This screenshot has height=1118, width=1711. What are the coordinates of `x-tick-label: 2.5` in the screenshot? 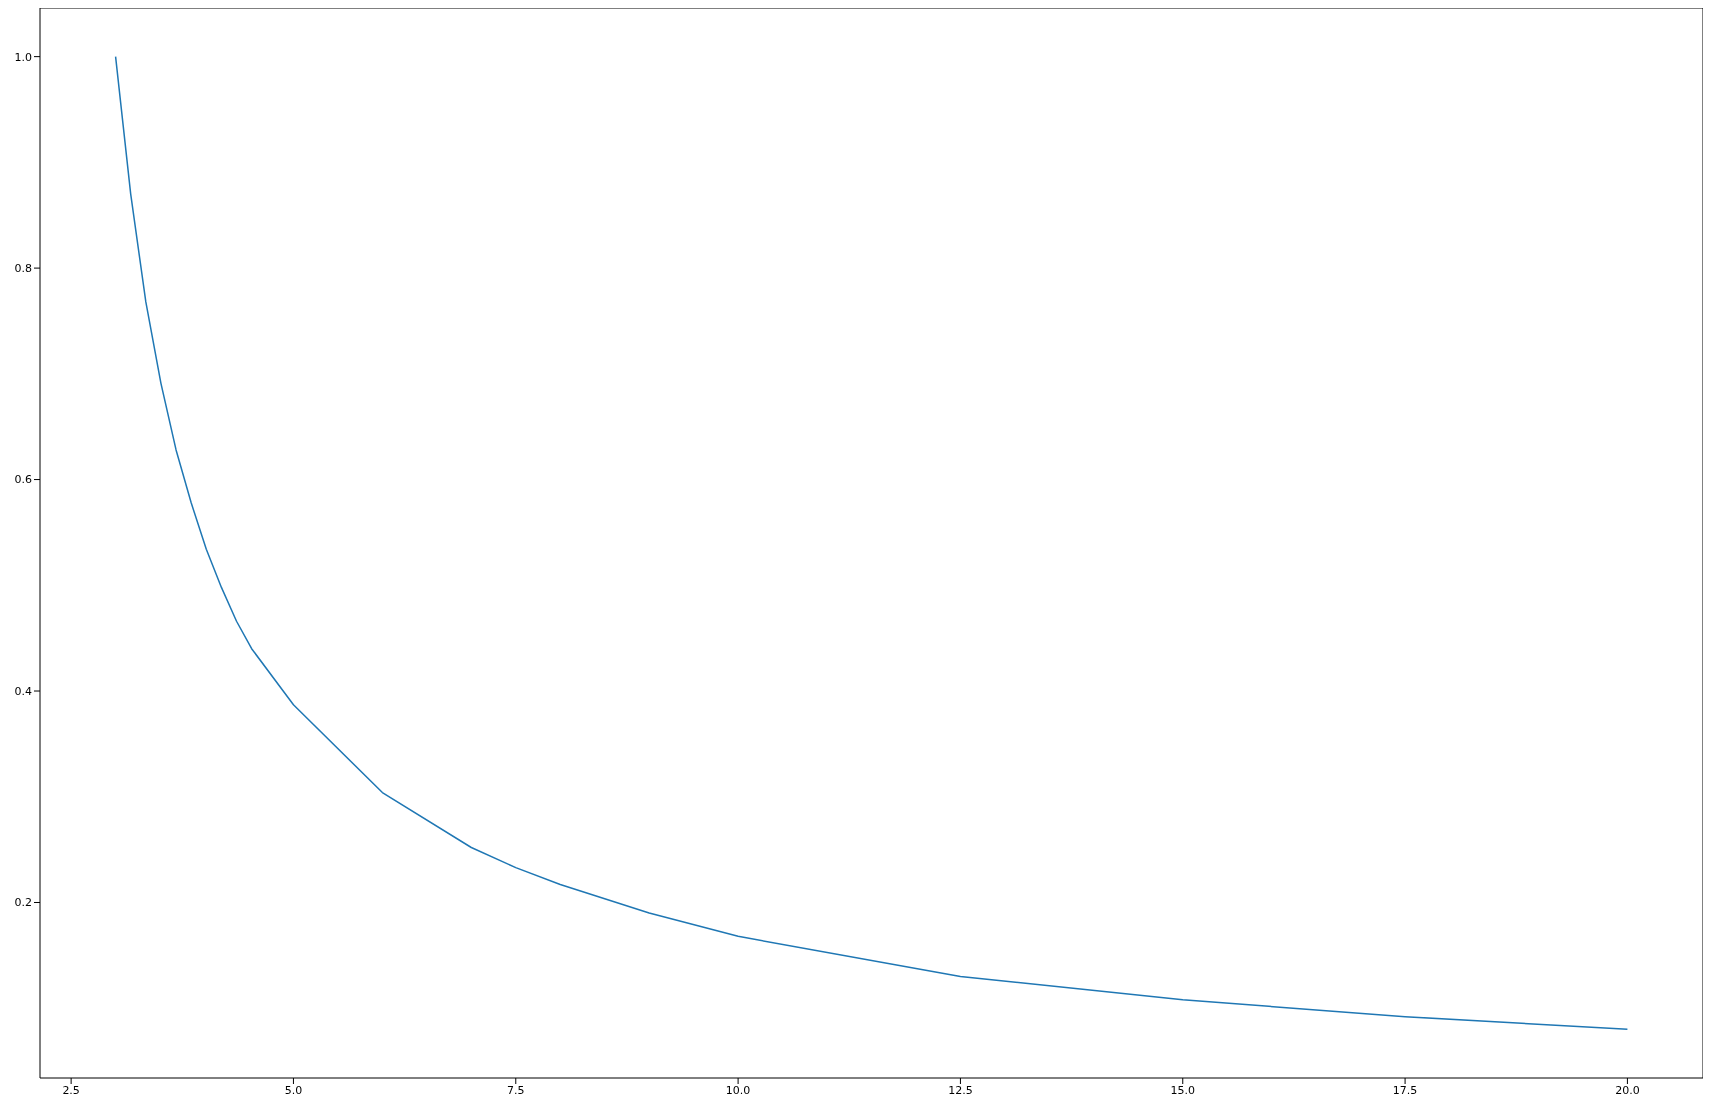 It's located at (71, 1090).